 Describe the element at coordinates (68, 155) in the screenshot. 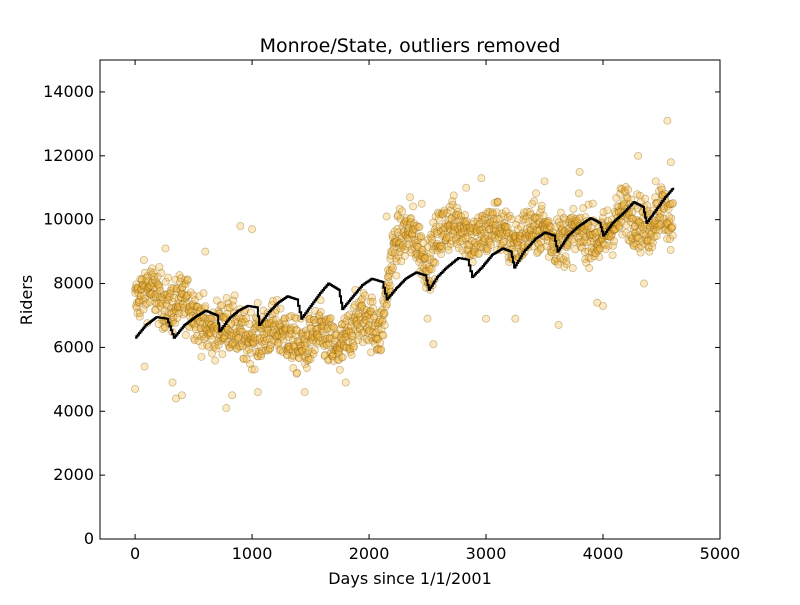

I see `y-tick-label: 12000` at that location.